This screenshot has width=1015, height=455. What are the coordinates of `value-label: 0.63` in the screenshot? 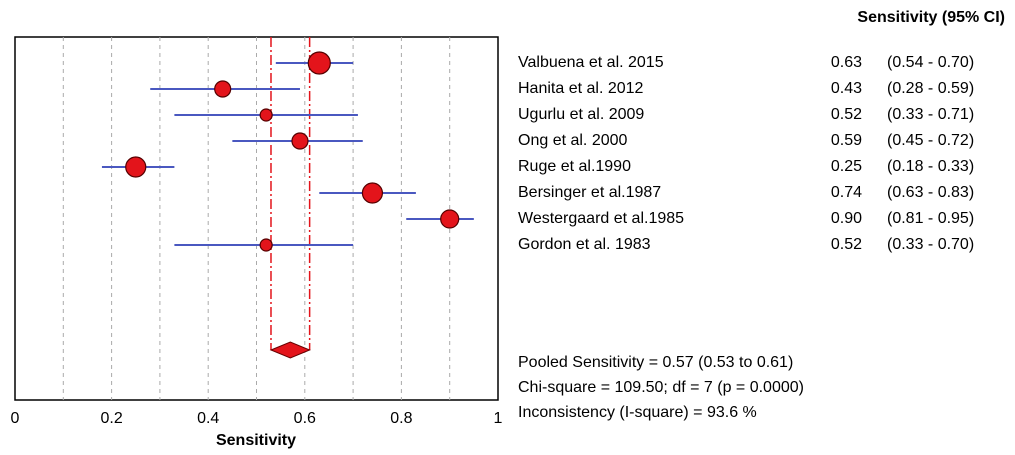 It's located at (846, 62).